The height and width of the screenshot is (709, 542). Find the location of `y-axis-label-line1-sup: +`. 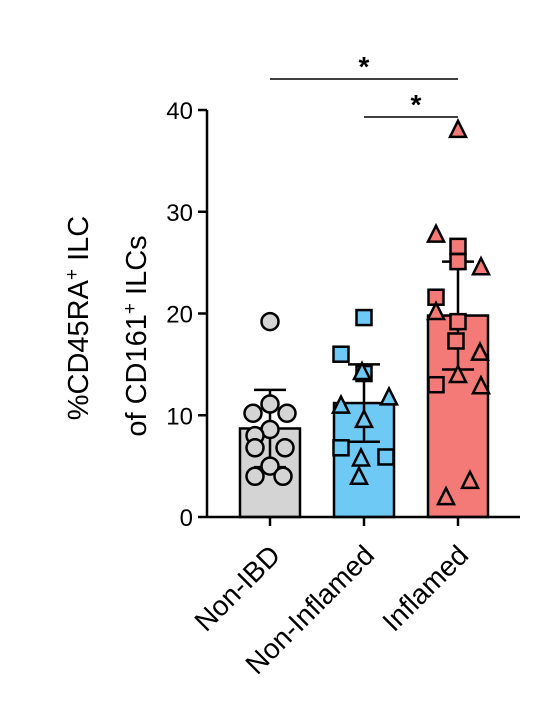

y-axis-label-line1-sup: + is located at coordinates (72, 274).